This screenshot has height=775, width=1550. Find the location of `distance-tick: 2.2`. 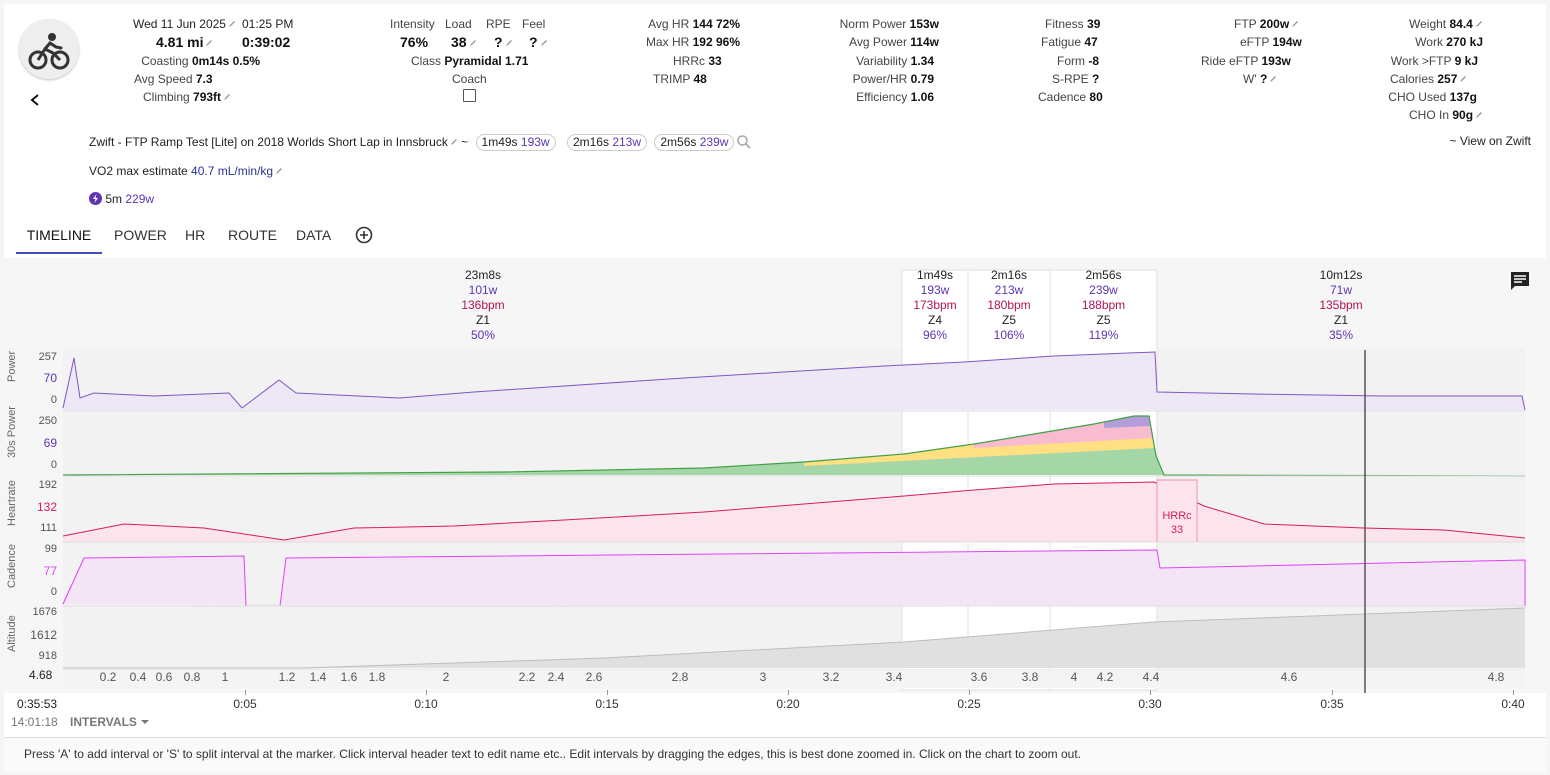

distance-tick: 2.2 is located at coordinates (527, 677).